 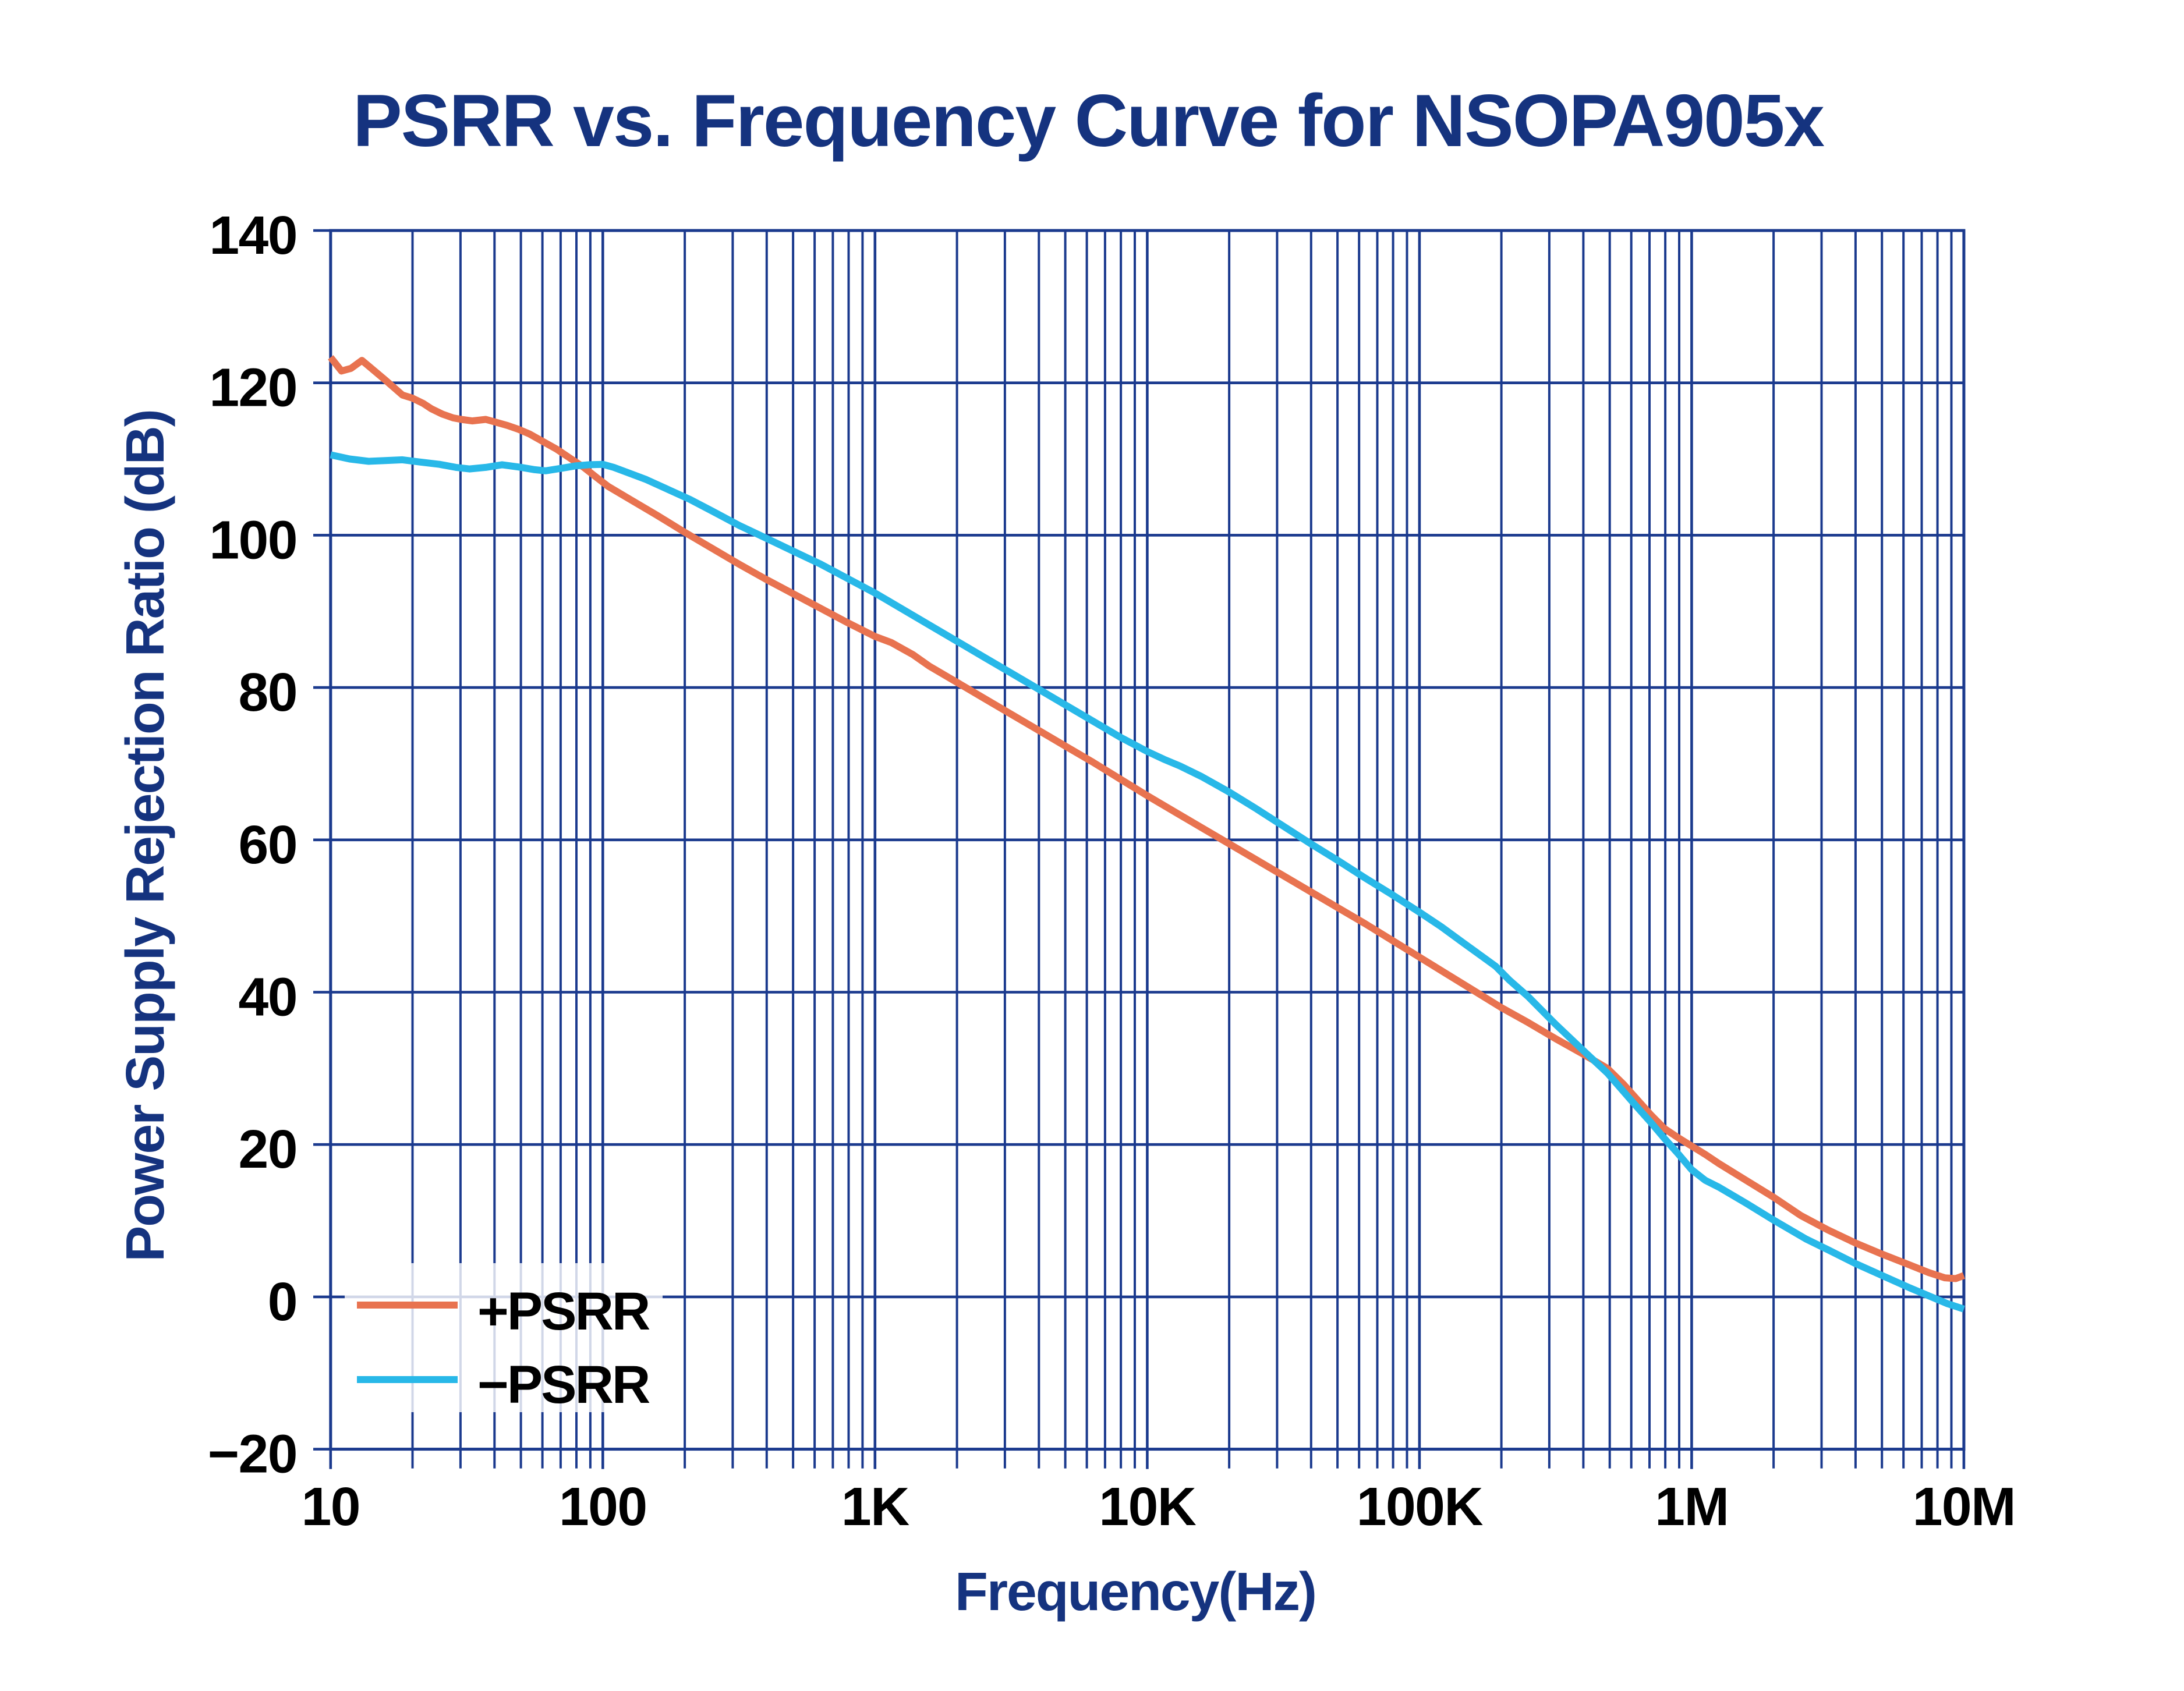 What do you see at coordinates (253, 235) in the screenshot?
I see `svg-text: 140` at bounding box center [253, 235].